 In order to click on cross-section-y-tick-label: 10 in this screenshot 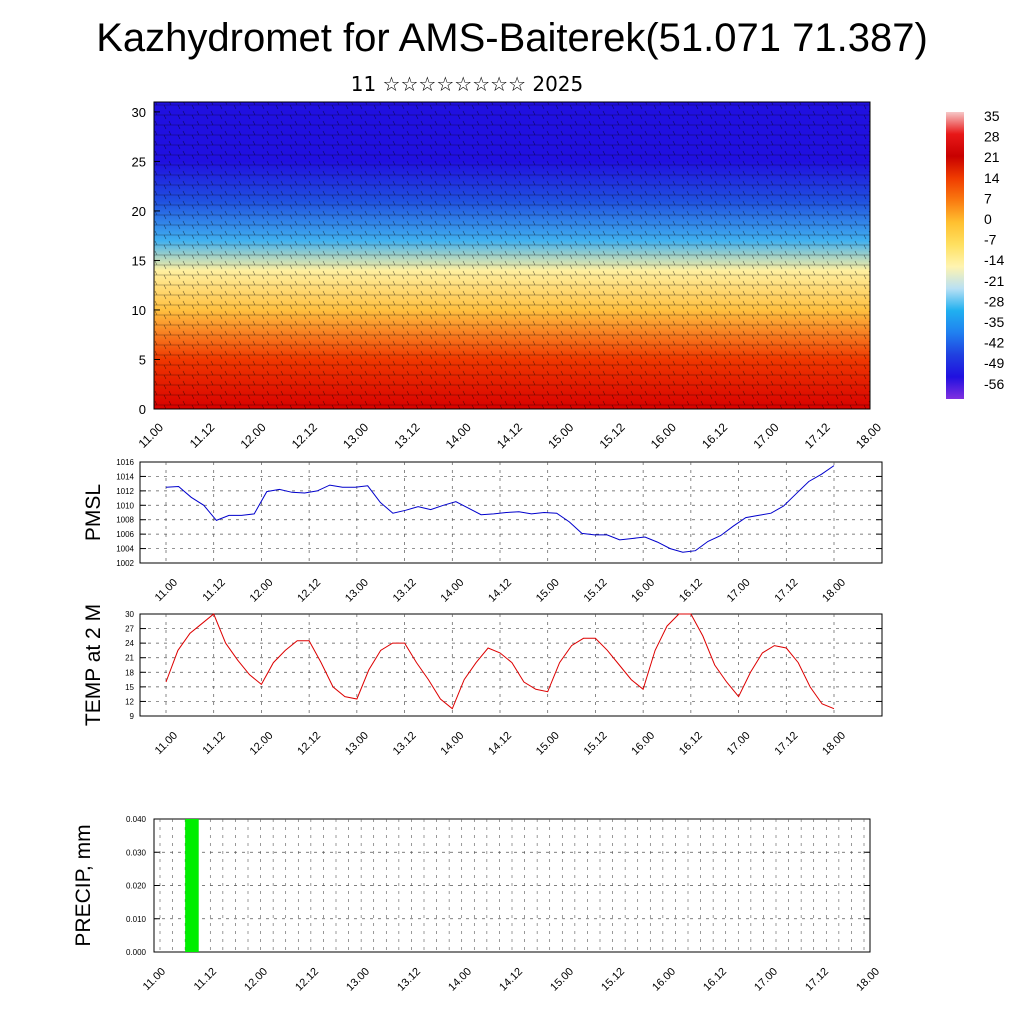, I will do `click(139, 310)`.